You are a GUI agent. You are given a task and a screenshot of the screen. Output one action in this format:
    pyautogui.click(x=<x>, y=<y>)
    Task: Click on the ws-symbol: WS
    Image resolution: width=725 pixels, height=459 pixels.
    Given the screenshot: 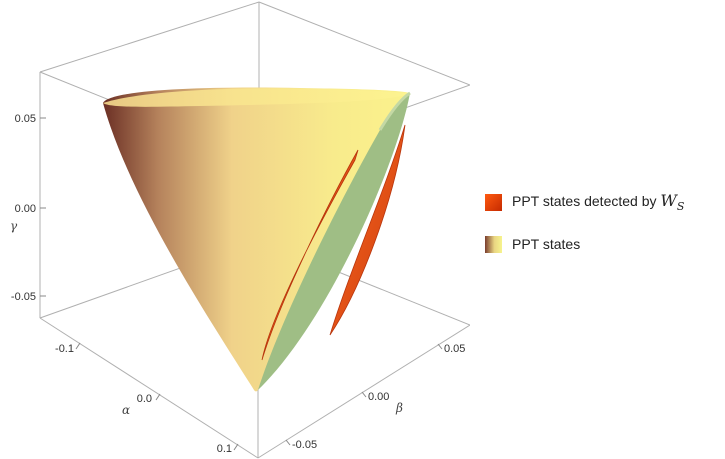 What is the action you would take?
    pyautogui.click(x=672, y=202)
    